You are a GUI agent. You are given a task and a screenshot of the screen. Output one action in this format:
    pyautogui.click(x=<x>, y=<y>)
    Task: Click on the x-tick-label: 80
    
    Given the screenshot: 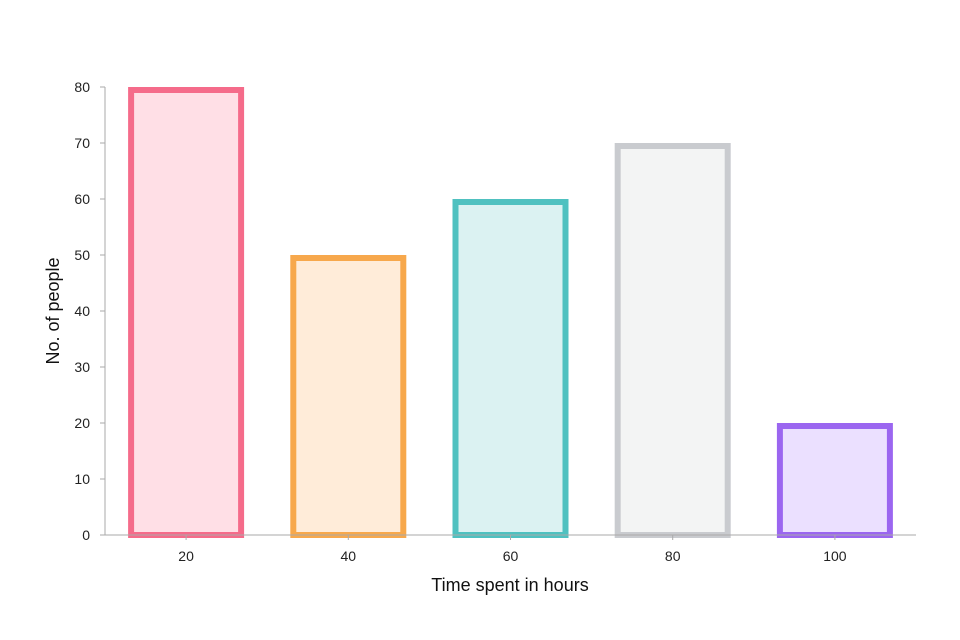 What is the action you would take?
    pyautogui.click(x=673, y=556)
    